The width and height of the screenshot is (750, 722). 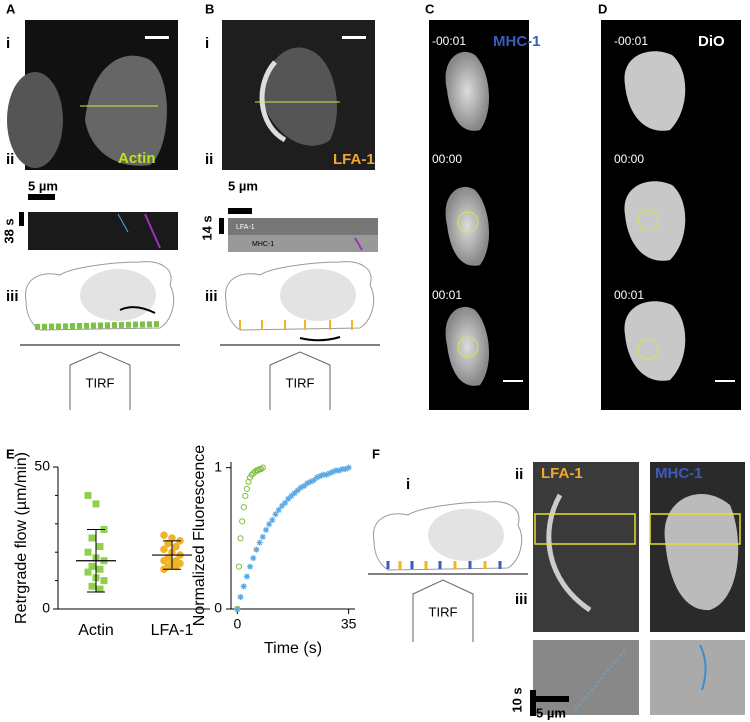 I want to click on stain-label: DiO, so click(x=711, y=41).